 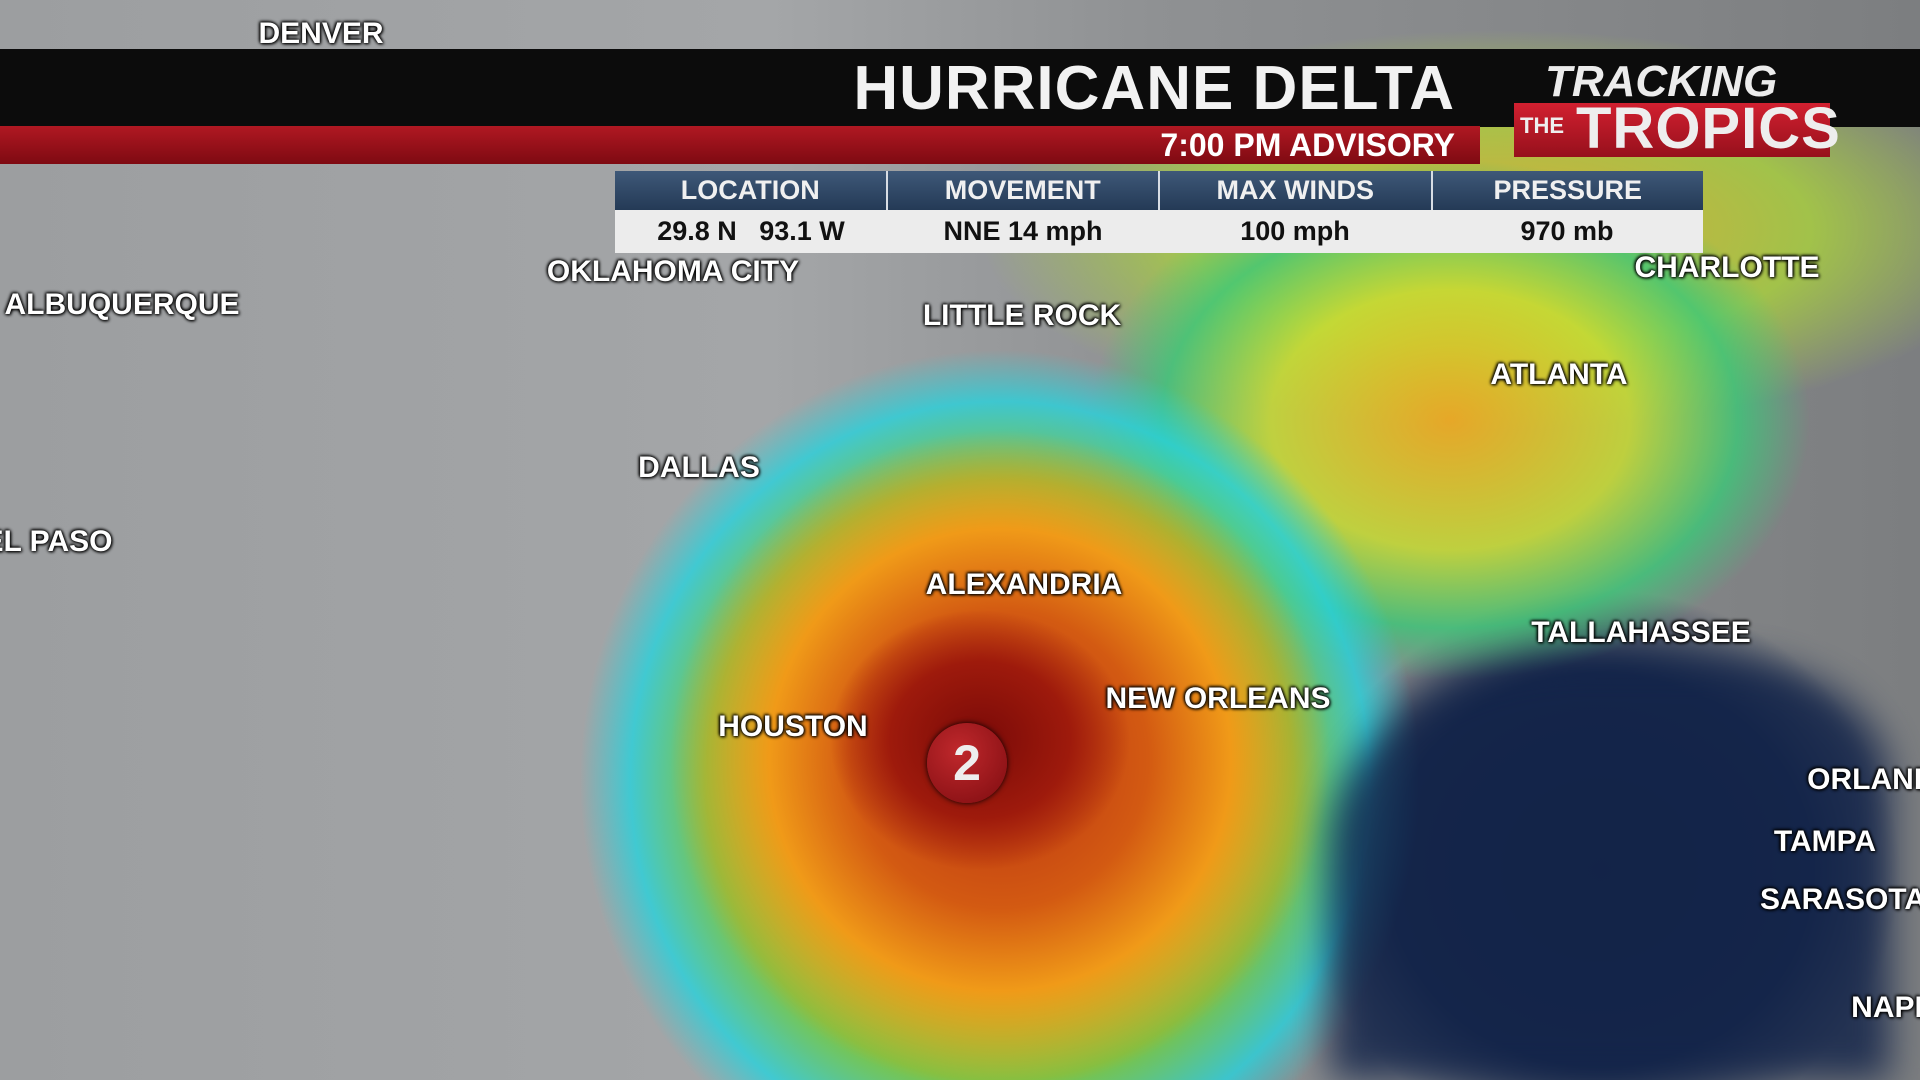 I want to click on city-label: CHARLOTTE, so click(x=1727, y=267).